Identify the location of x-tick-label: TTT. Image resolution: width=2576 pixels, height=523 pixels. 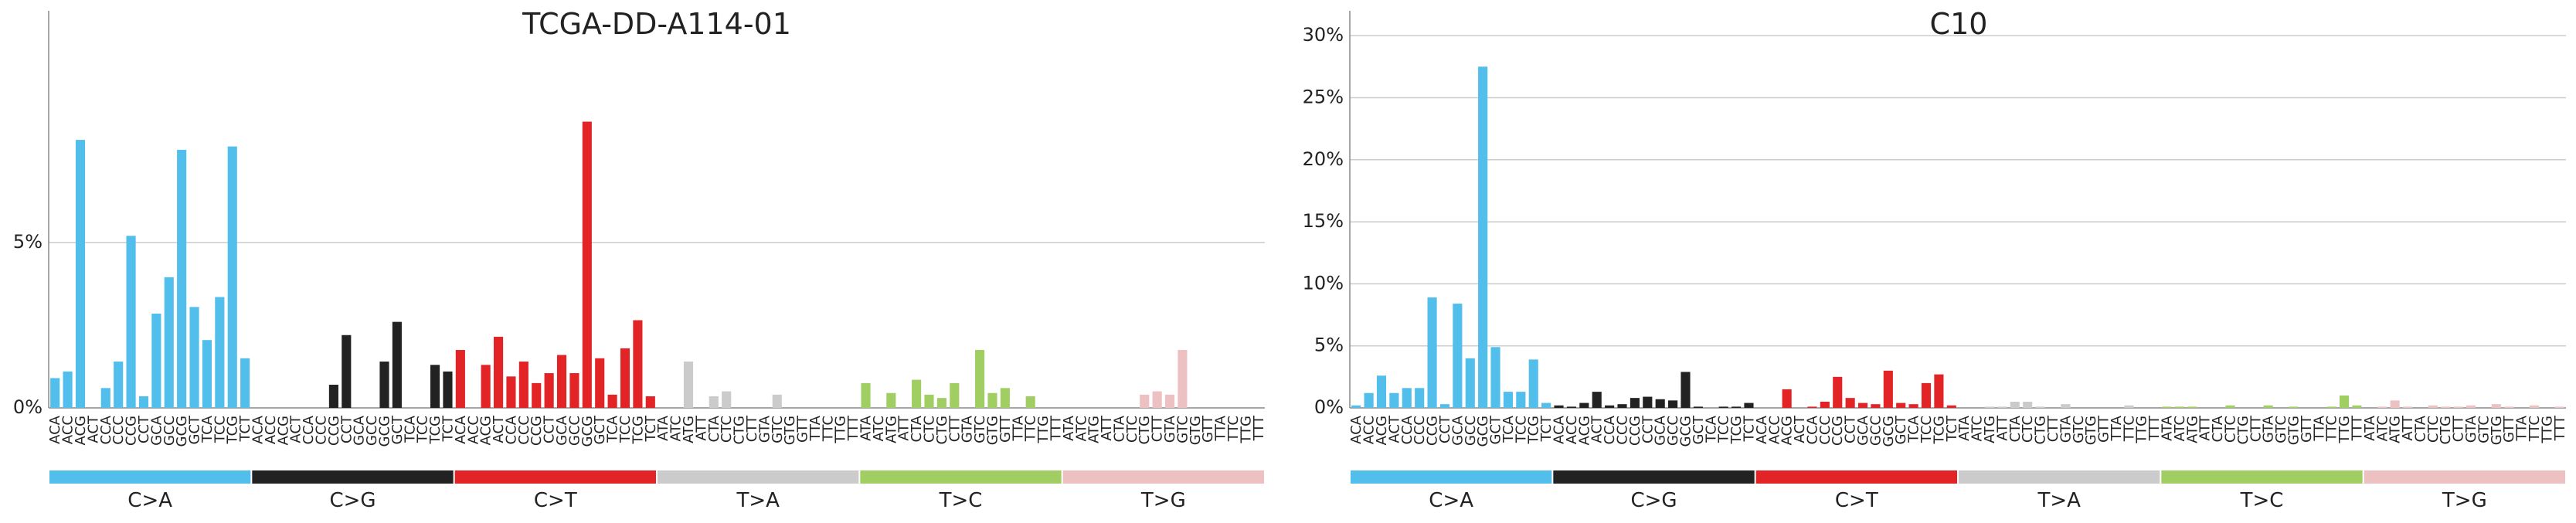
(1056, 428).